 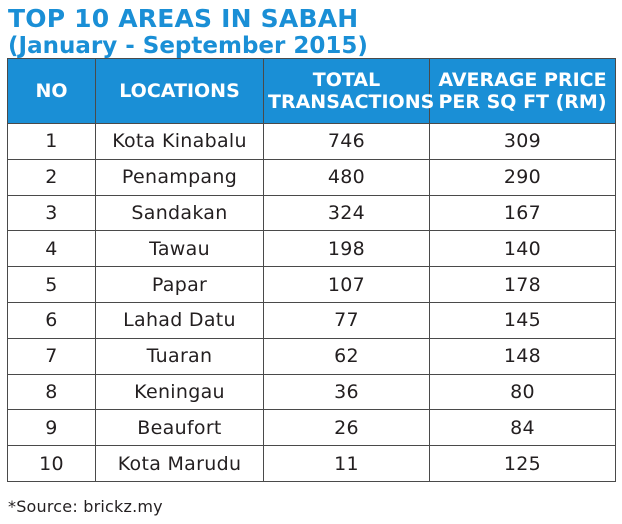 I want to click on cell-no: 3, so click(x=51, y=213).